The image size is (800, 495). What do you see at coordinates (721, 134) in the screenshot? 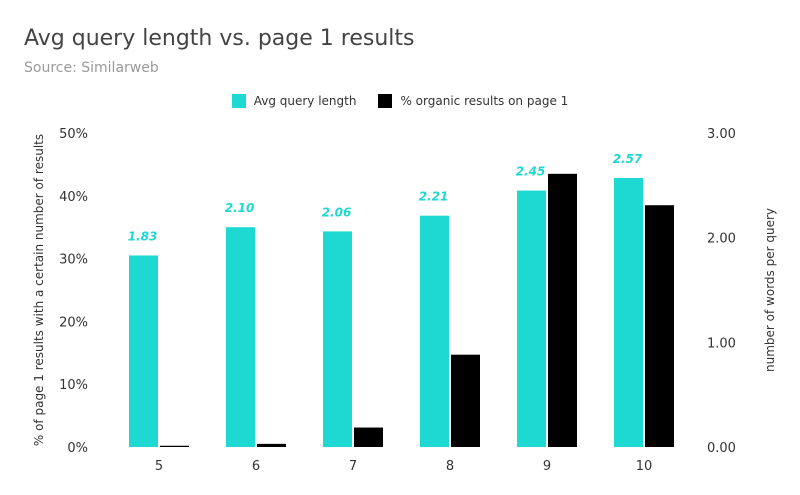
I see `right-tick-label: 3.00` at bounding box center [721, 134].